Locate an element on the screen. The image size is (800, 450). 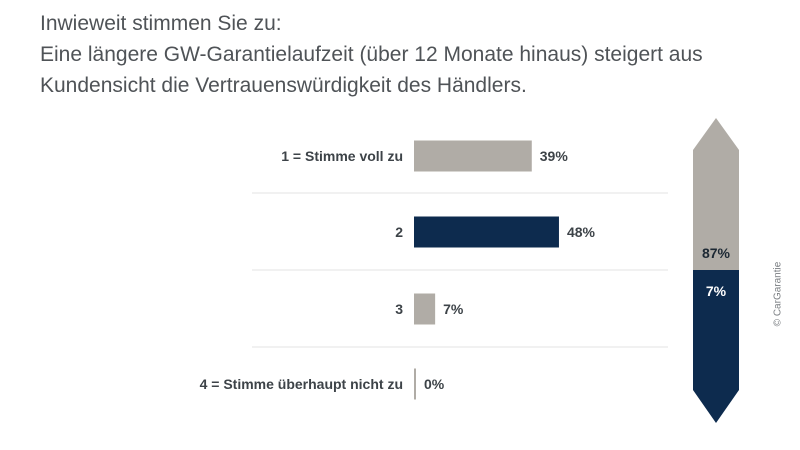
data-label: 7% is located at coordinates (453, 309).